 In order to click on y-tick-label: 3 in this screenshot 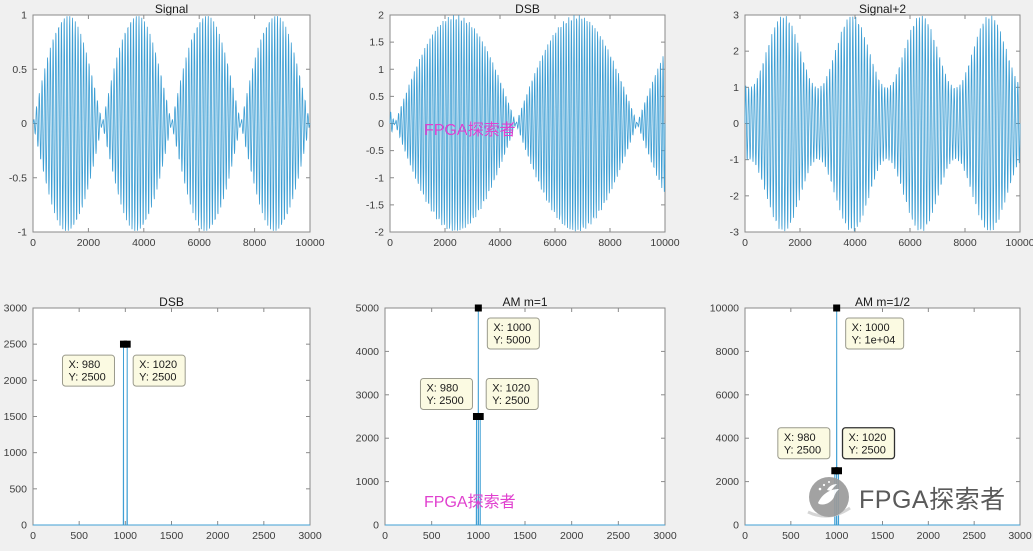, I will do `click(736, 16)`.